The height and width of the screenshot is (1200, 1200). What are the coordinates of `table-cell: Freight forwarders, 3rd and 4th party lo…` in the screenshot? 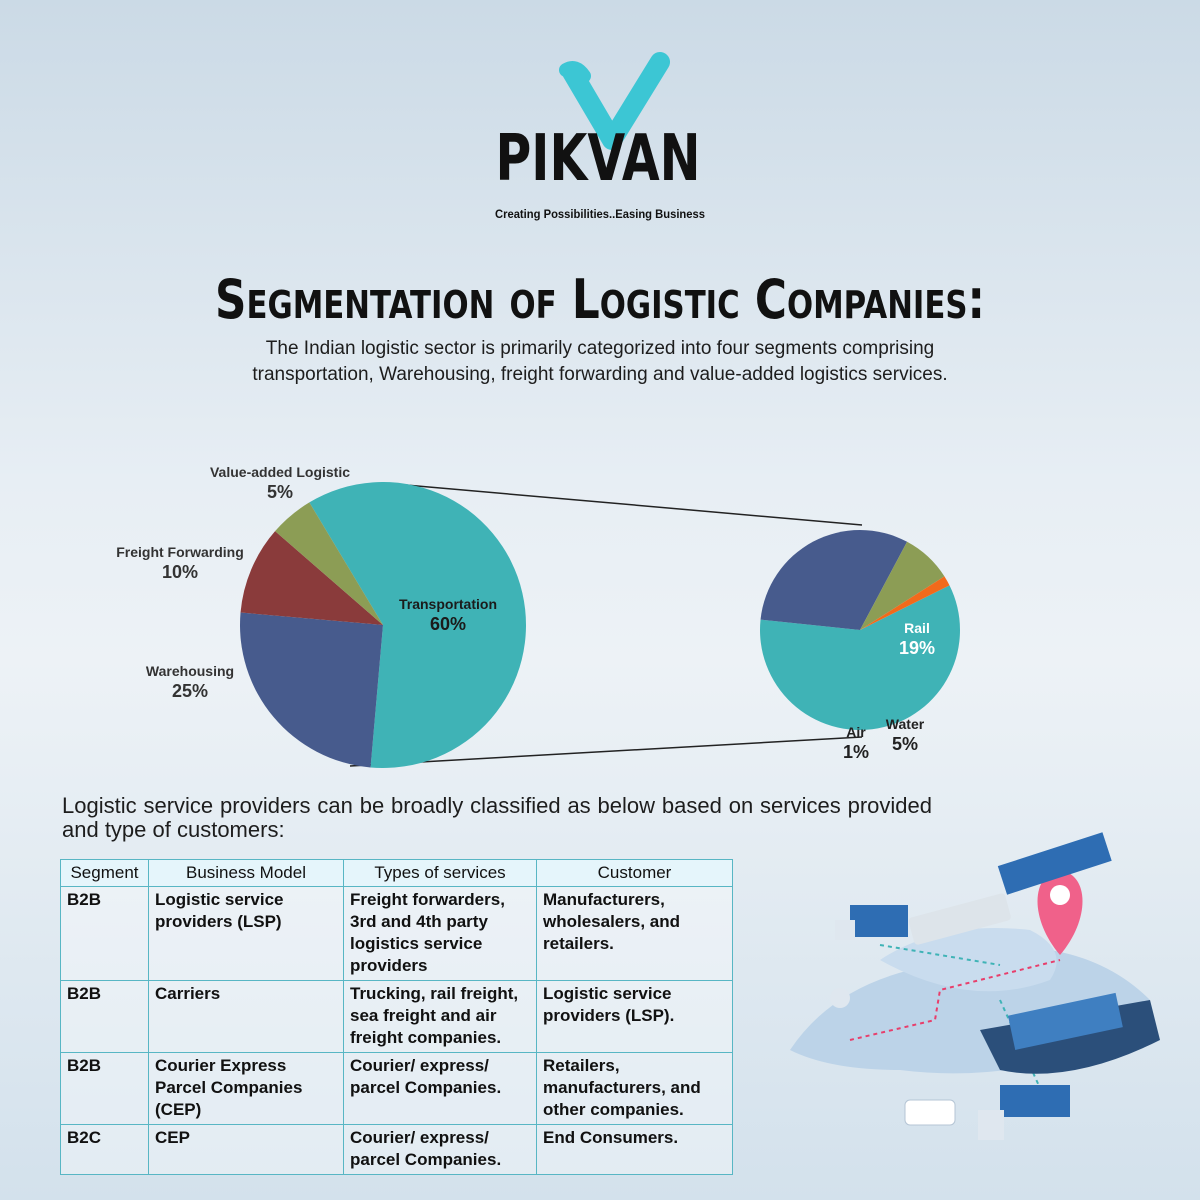 It's located at (440, 933).